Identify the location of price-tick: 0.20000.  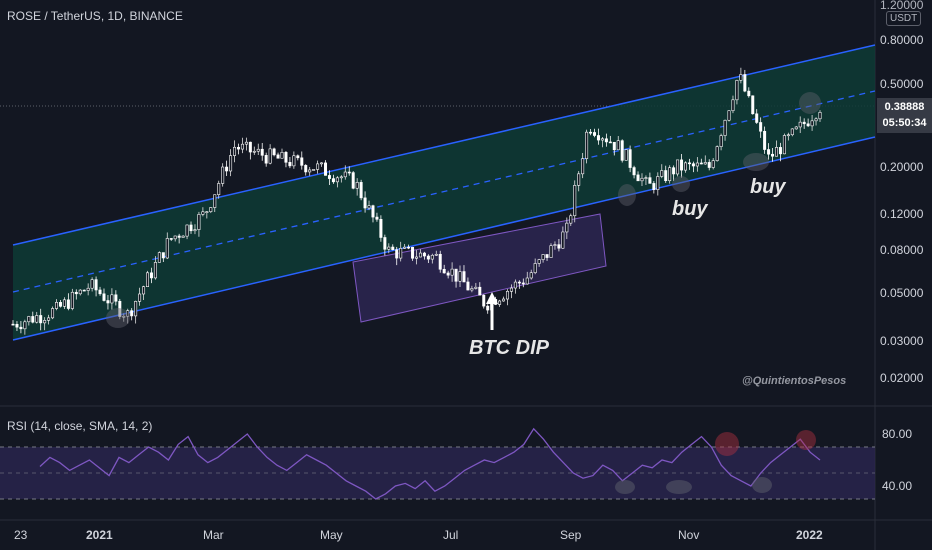
(902, 167).